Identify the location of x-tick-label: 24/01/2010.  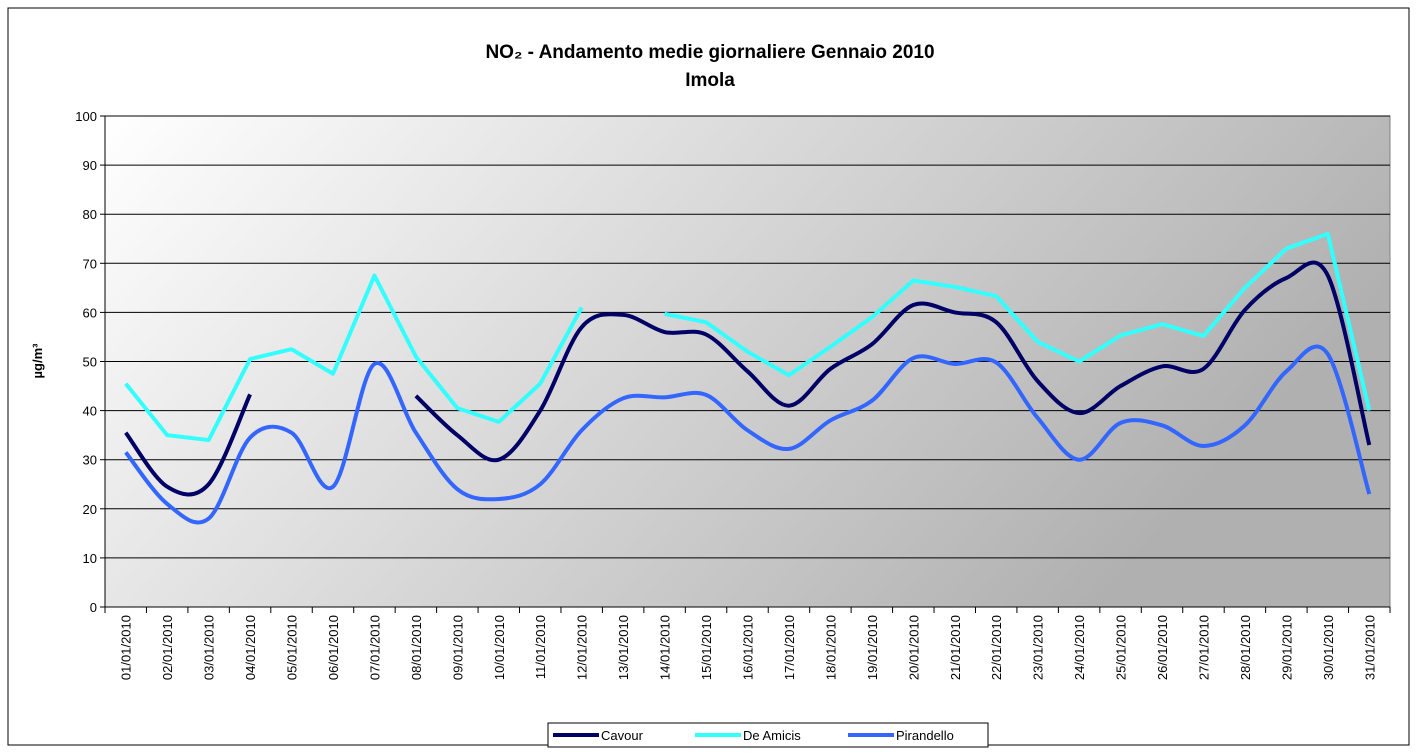
(1079, 647).